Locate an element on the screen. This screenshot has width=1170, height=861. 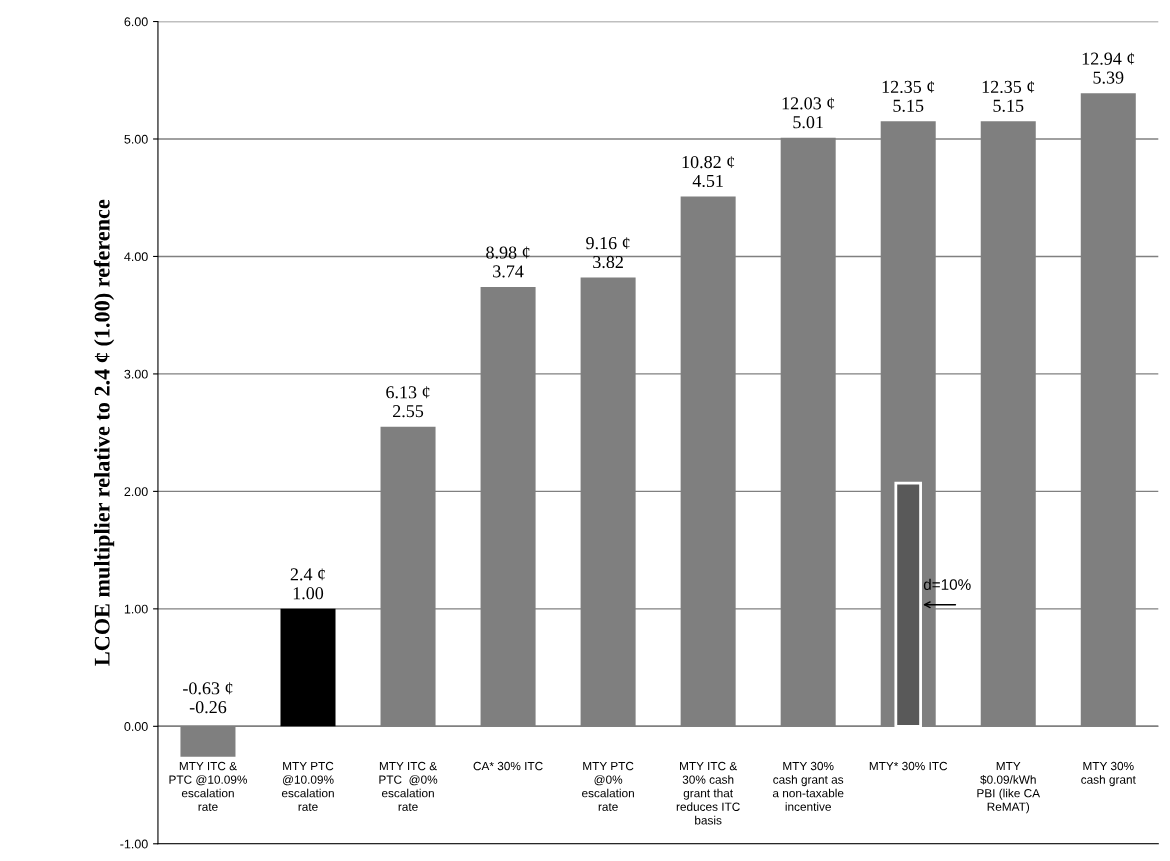
y-tick-label: 2.00 is located at coordinates (136, 492).